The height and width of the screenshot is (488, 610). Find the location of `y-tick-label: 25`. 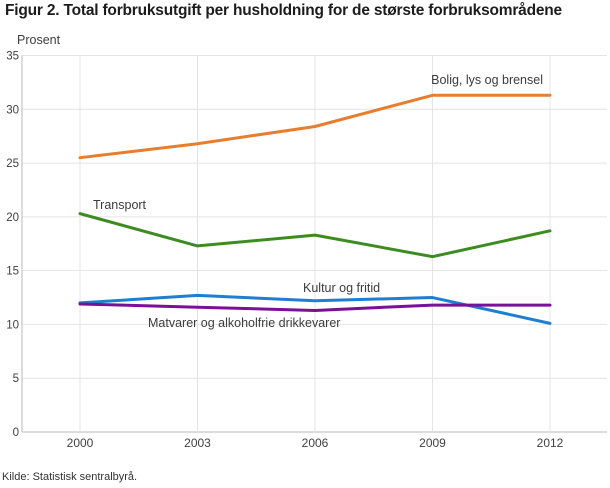

y-tick-label: 25 is located at coordinates (12, 164).